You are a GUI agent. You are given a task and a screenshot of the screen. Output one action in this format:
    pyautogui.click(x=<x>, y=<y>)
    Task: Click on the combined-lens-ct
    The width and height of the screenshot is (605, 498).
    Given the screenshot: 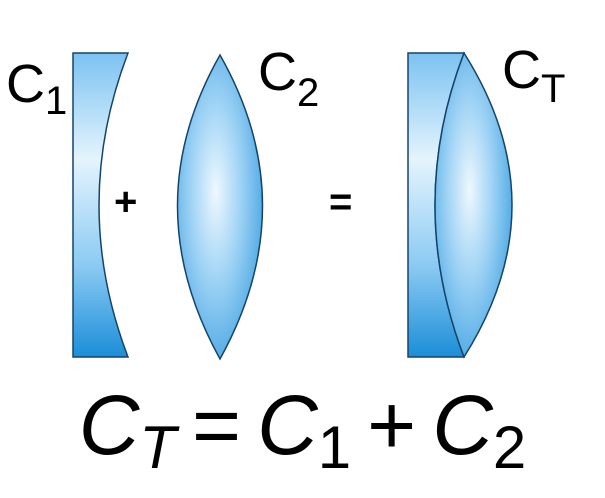 What is the action you would take?
    pyautogui.click(x=460, y=205)
    